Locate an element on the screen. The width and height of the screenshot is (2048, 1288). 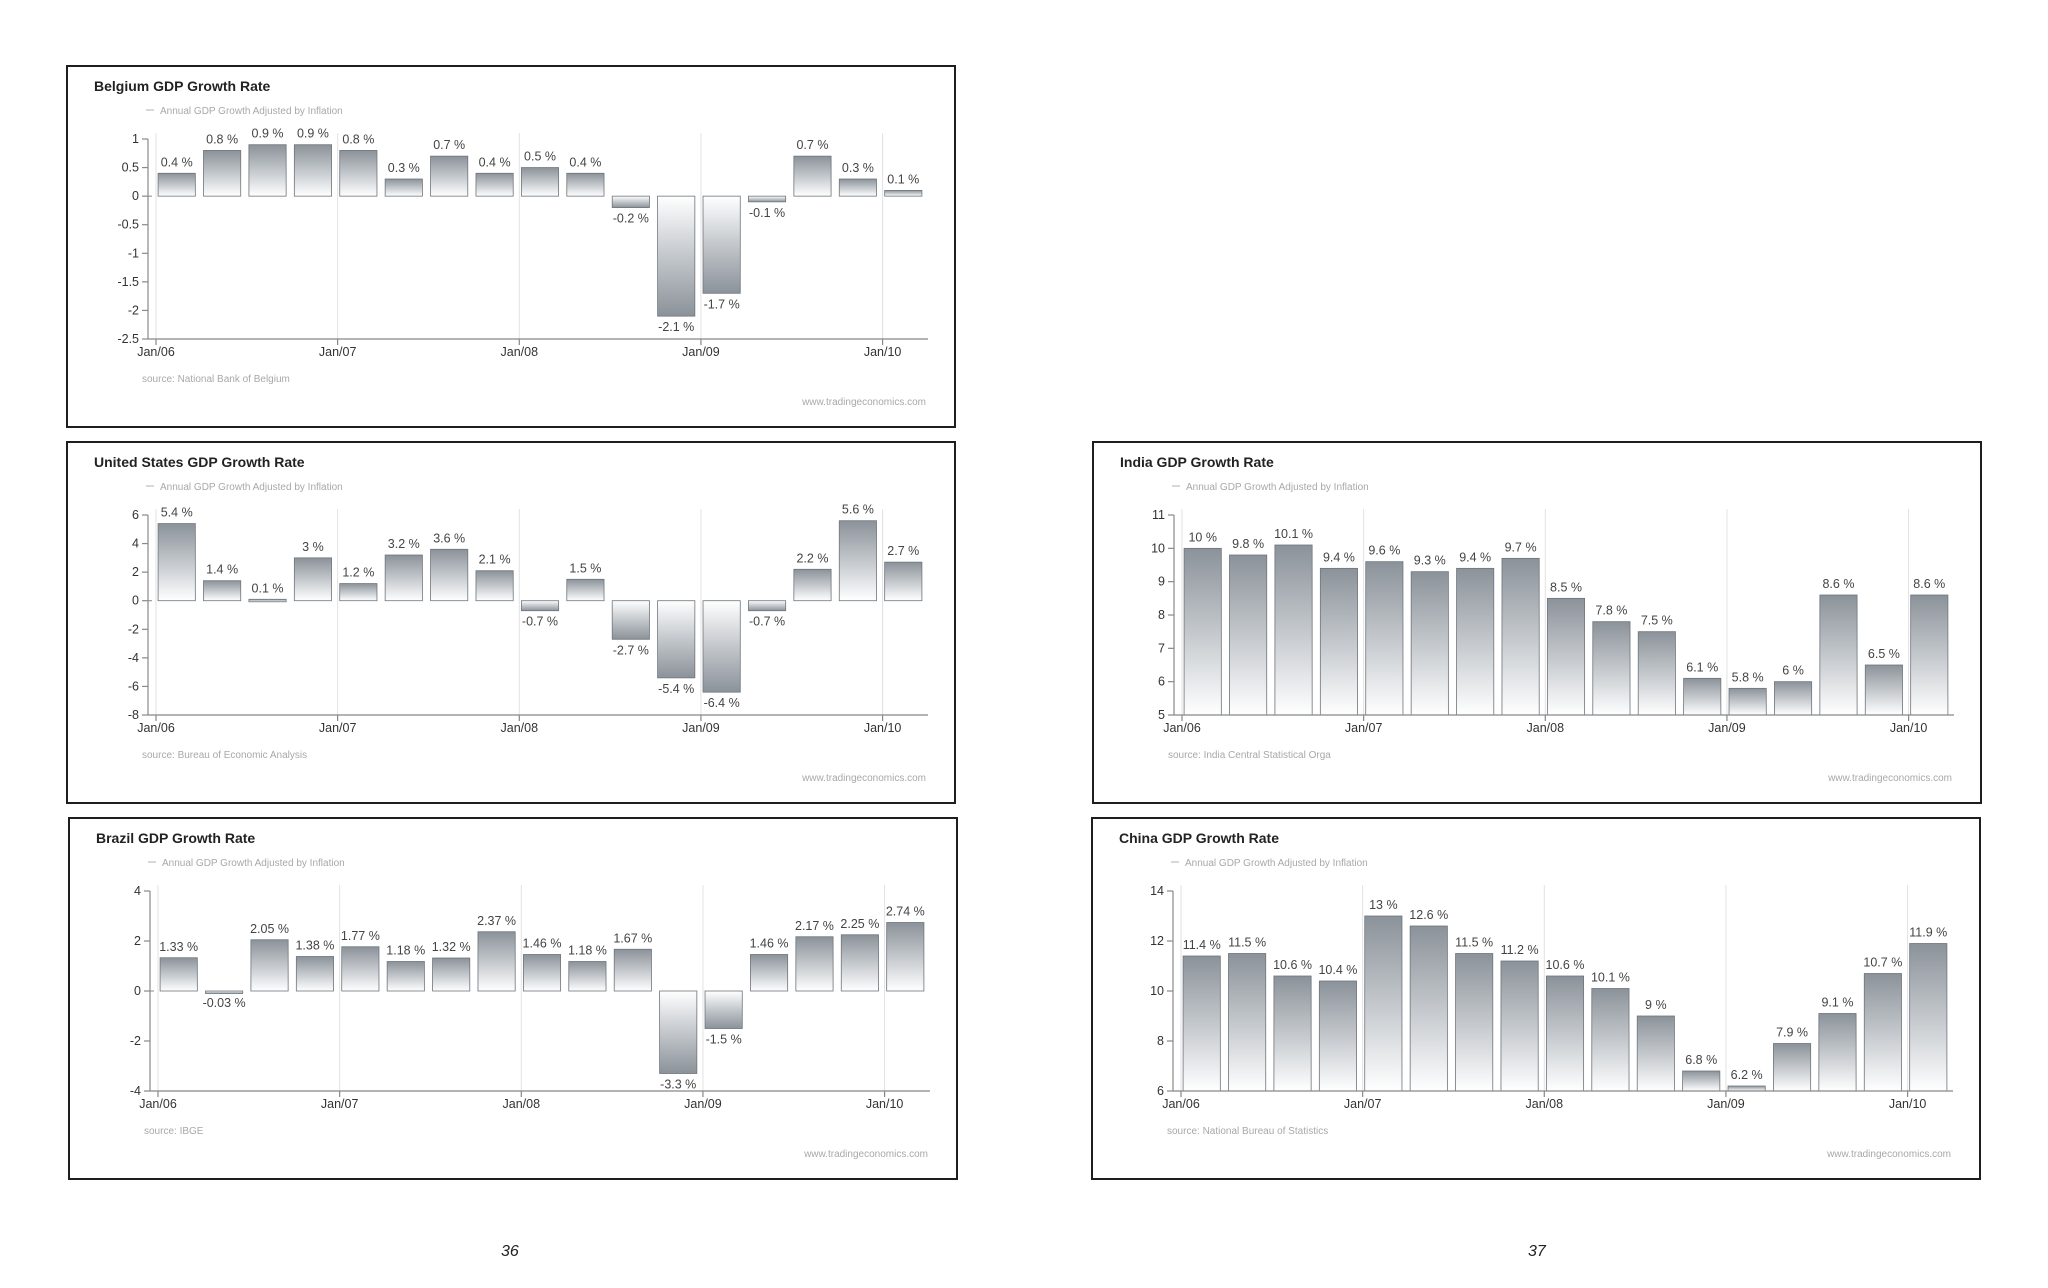
value-label: 1.4 % is located at coordinates (222, 570).